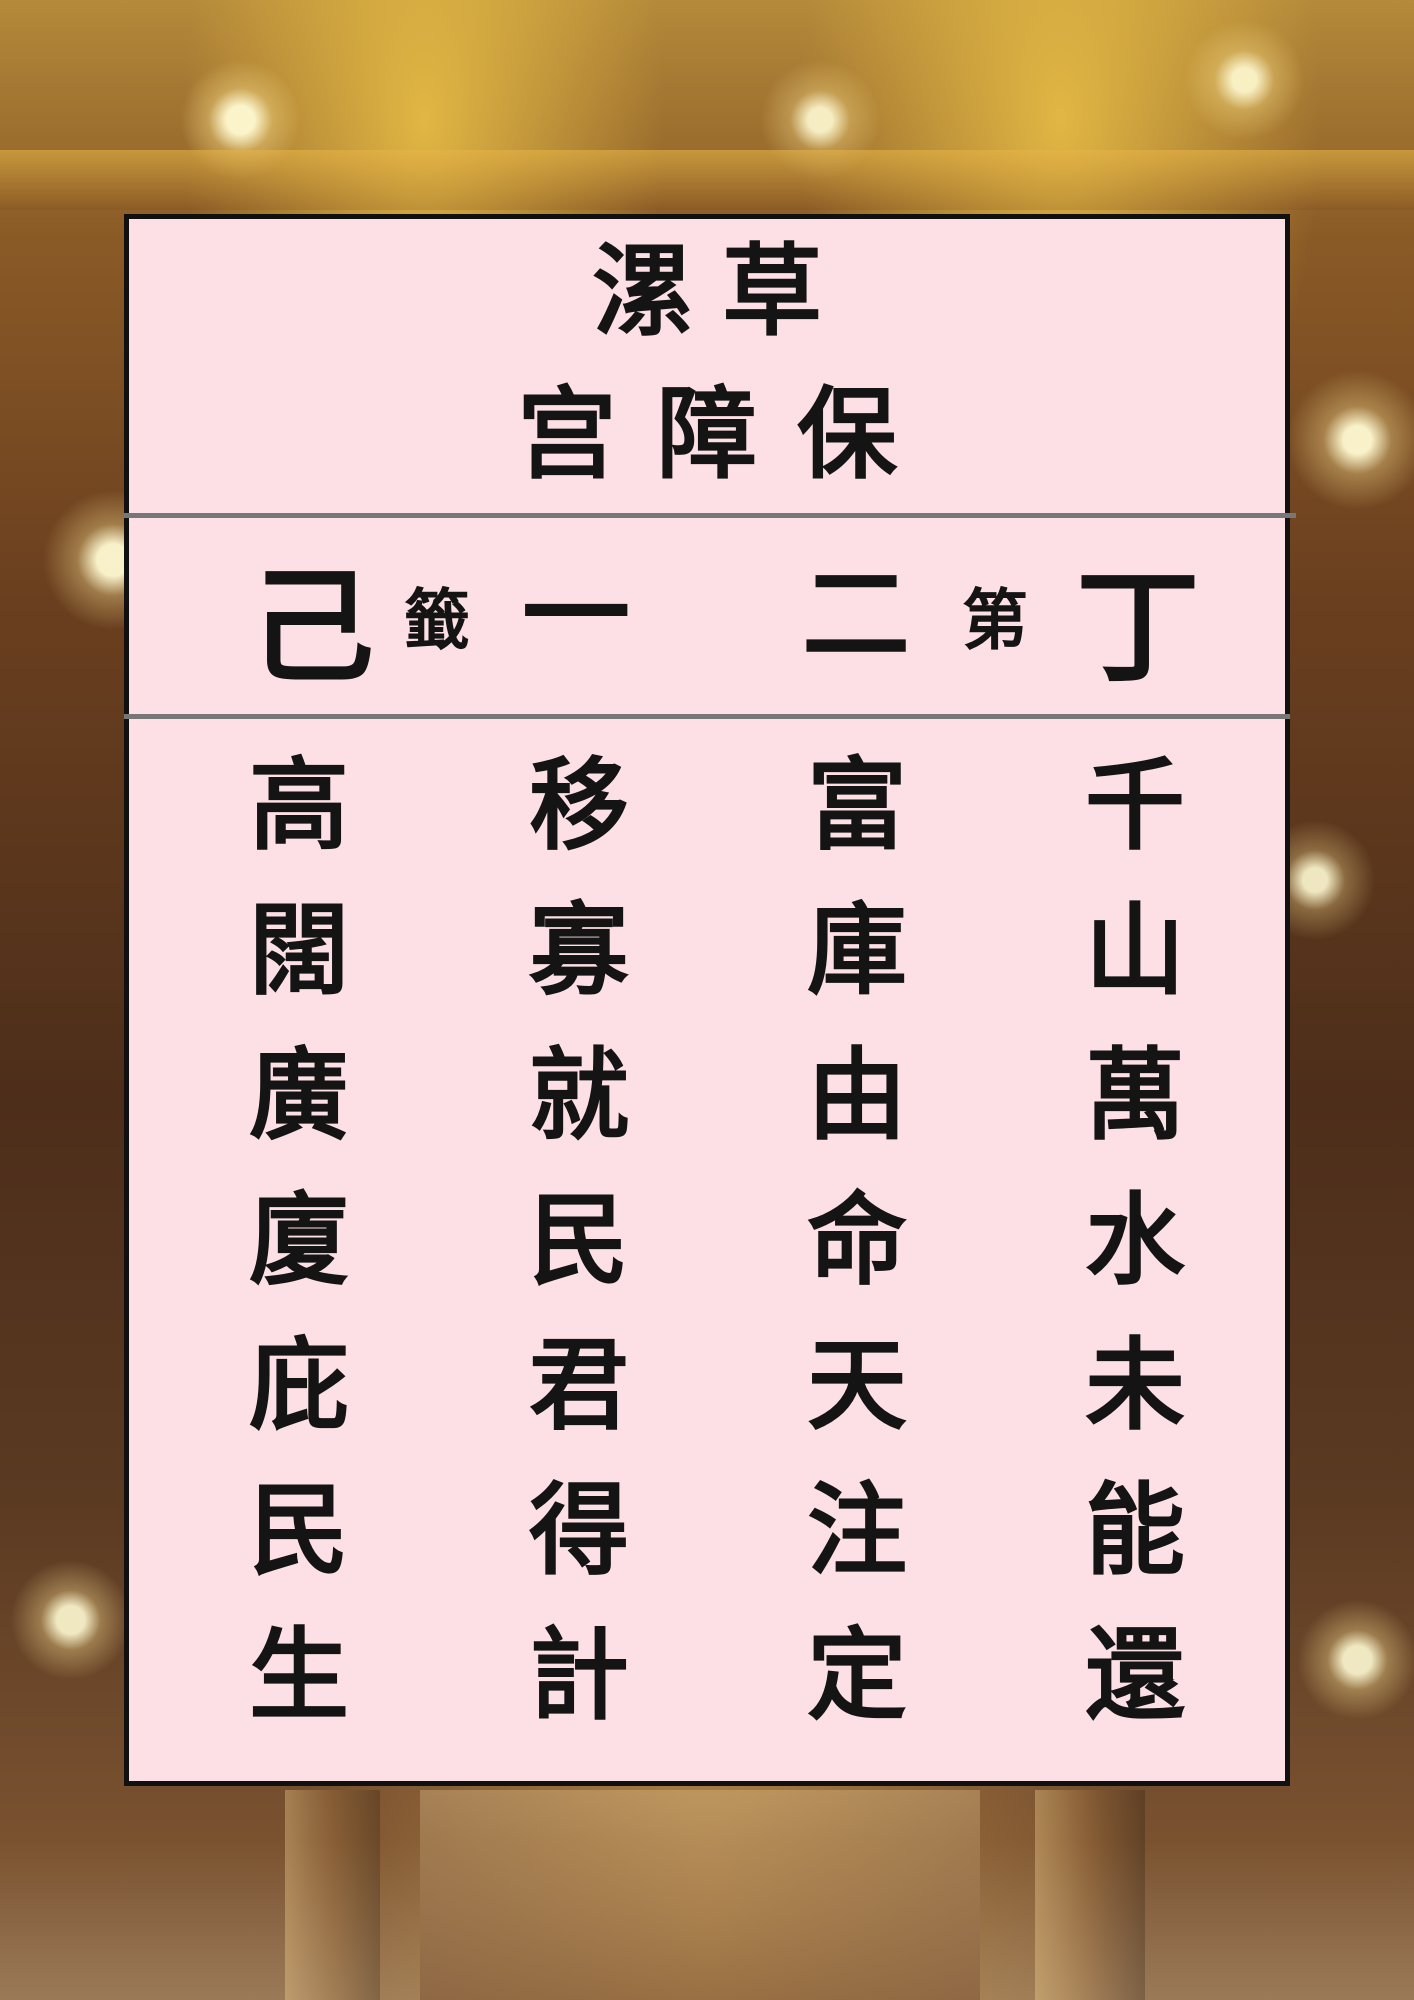 This screenshot has height=2000, width=1414. What do you see at coordinates (1138, 628) in the screenshot?
I see `lot-stem-right: 丁` at bounding box center [1138, 628].